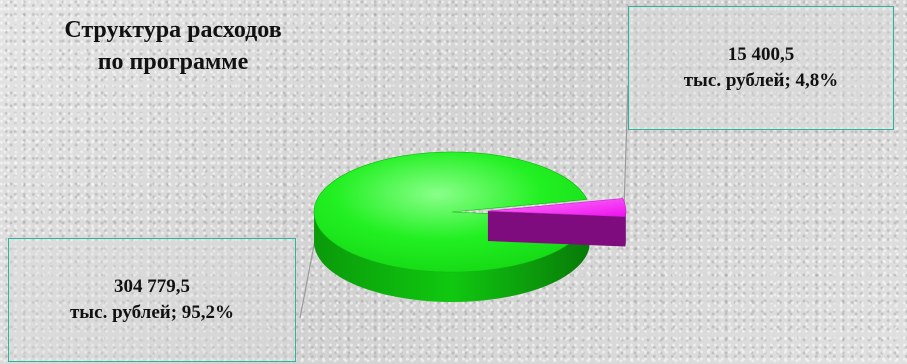 The image size is (907, 364). Describe the element at coordinates (761, 80) in the screenshot. I see `data-label-unit-percent: тыс. рублей; 4,8%` at that location.